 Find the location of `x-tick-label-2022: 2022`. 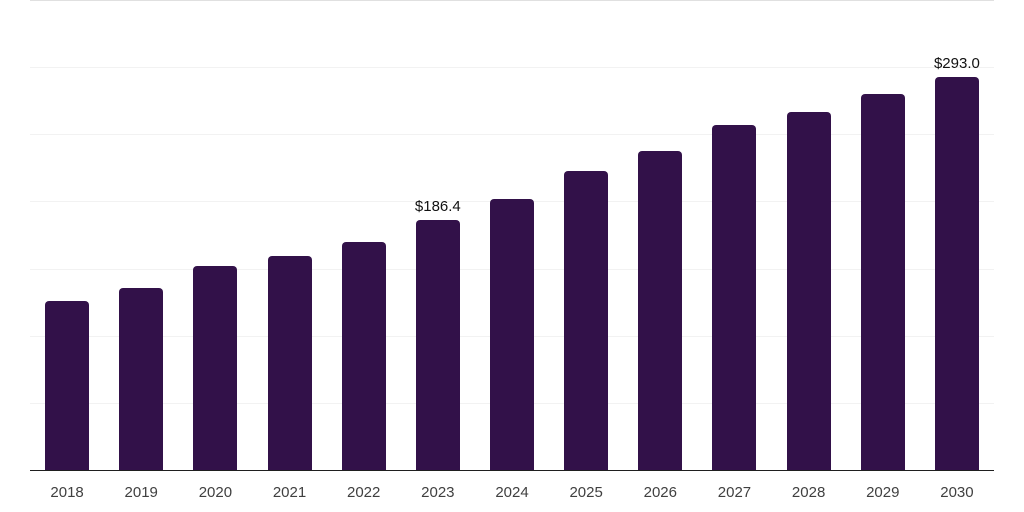

x-tick-label-2022: 2022 is located at coordinates (364, 492).